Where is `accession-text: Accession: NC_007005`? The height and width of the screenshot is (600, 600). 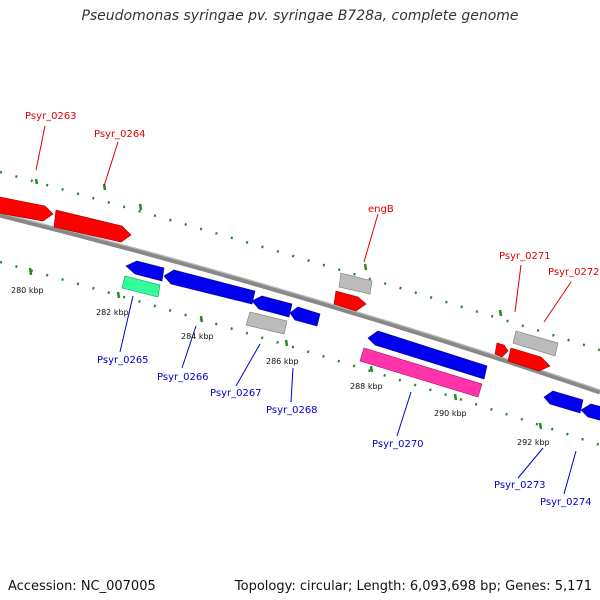 accession-text: Accession: NC_007005 is located at coordinates (82, 586).